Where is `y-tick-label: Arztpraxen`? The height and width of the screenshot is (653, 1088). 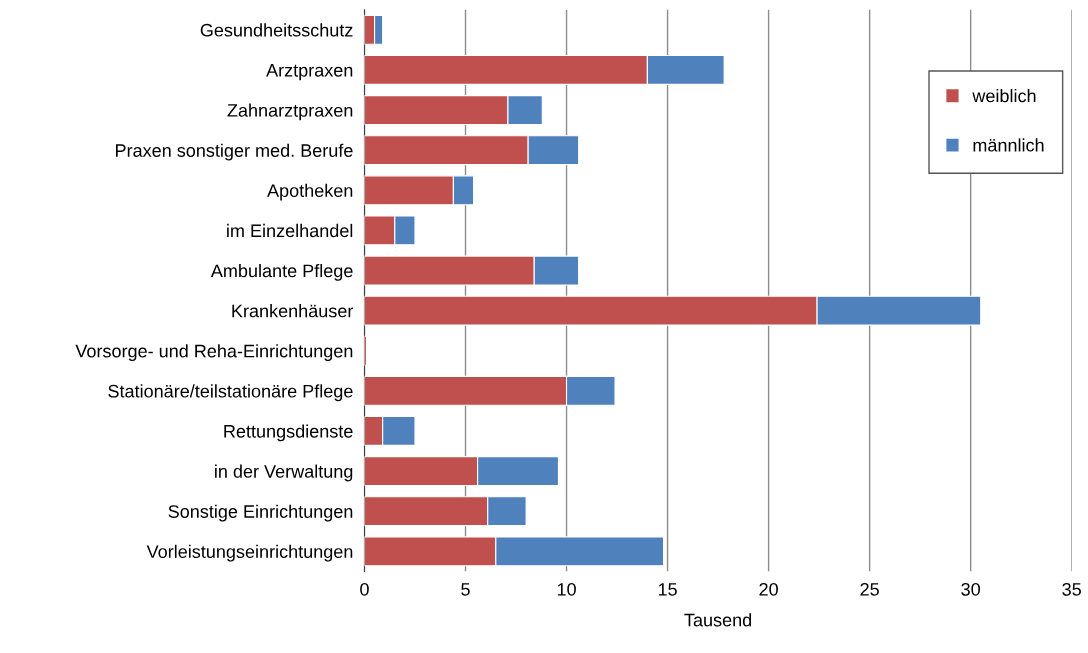
y-tick-label: Arztpraxen is located at coordinates (309, 72).